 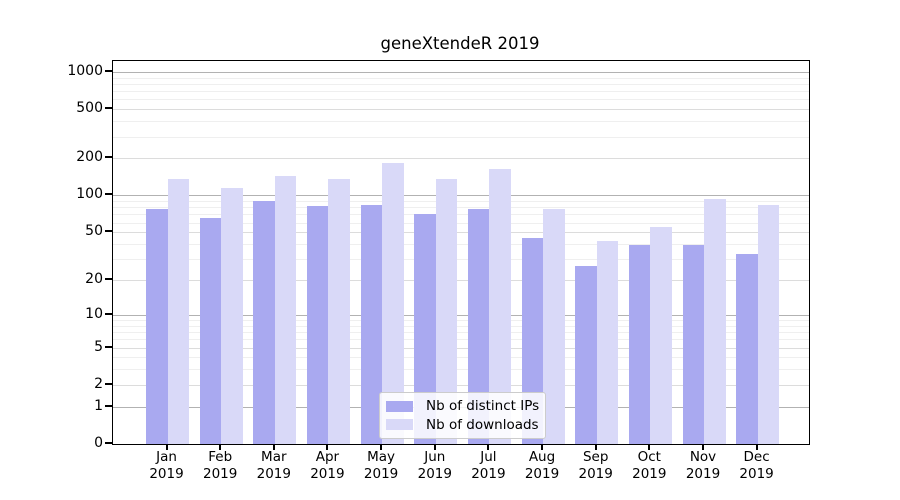 What do you see at coordinates (317, 324) in the screenshot?
I see `bar-distinct-ips-apr` at bounding box center [317, 324].